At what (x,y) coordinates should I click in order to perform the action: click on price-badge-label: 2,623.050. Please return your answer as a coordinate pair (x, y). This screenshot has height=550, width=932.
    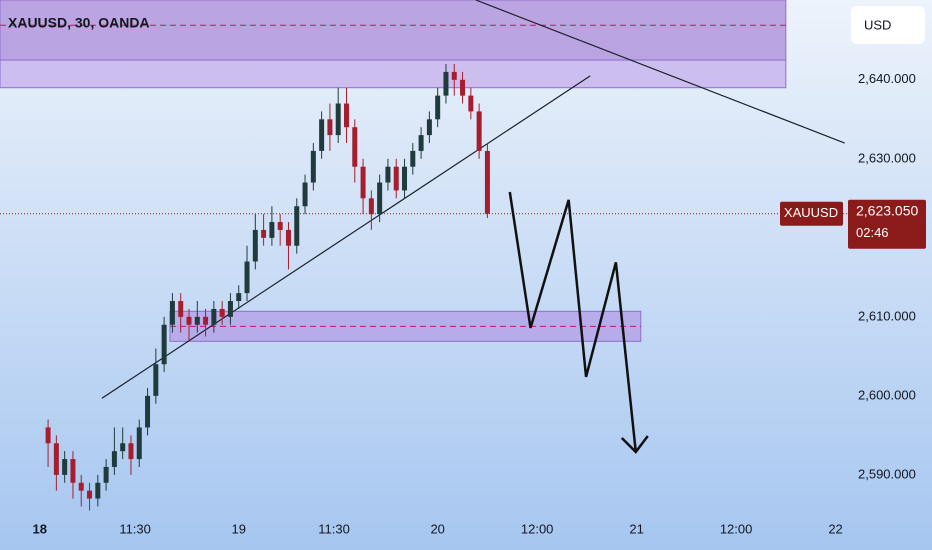
    Looking at the image, I should click on (887, 210).